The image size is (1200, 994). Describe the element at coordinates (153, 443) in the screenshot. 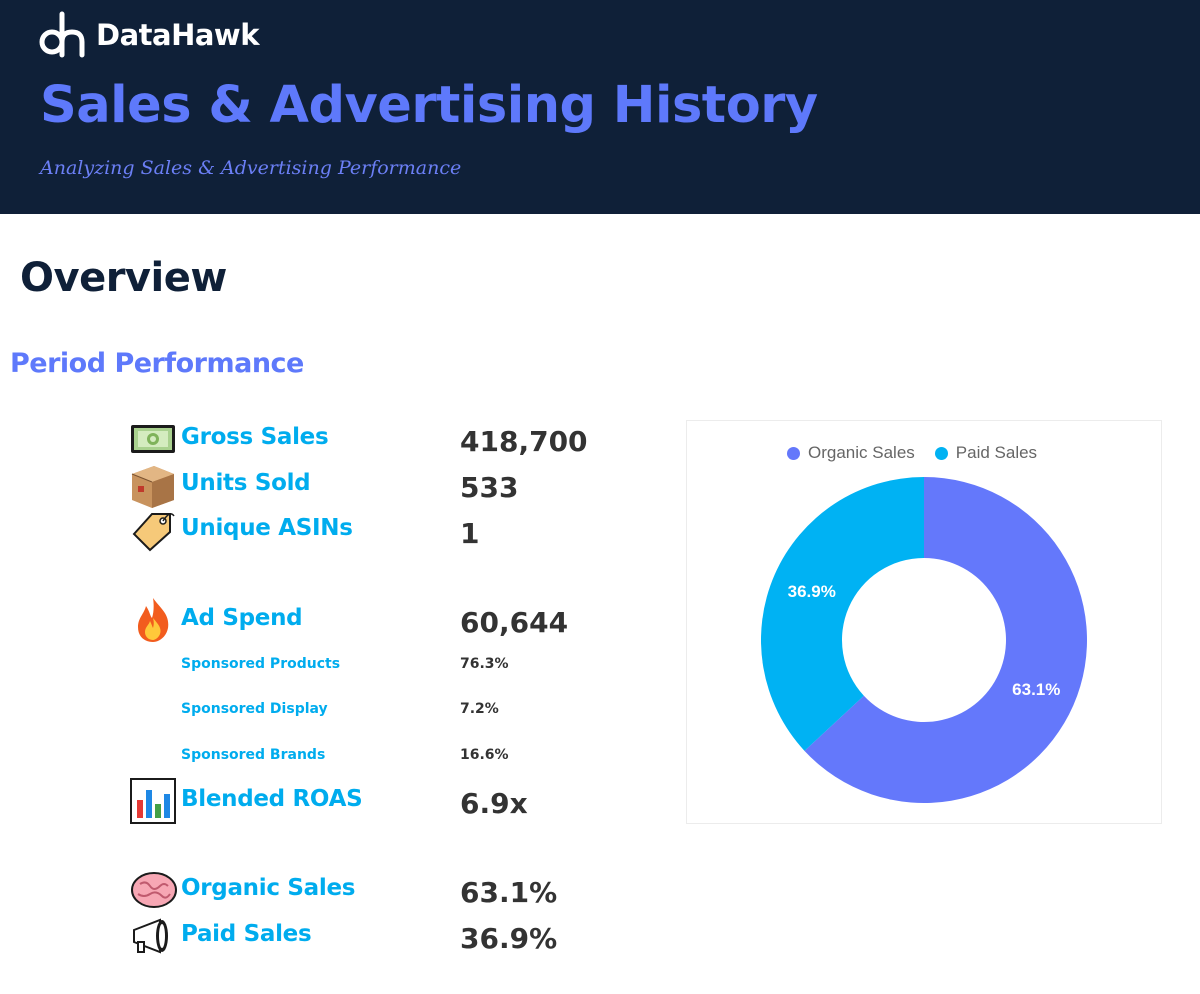

I see `cash-icon` at that location.